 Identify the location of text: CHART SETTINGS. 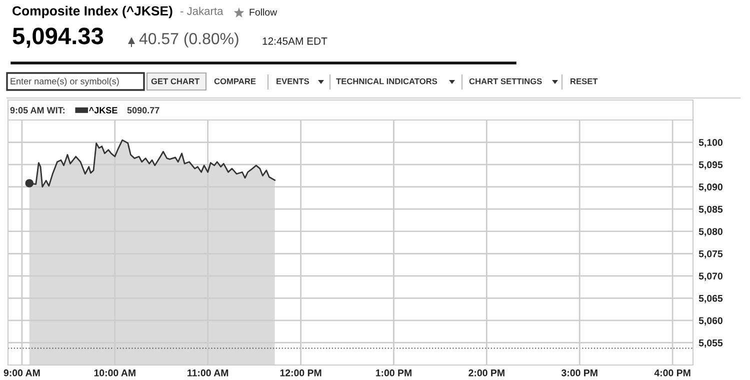
(505, 81).